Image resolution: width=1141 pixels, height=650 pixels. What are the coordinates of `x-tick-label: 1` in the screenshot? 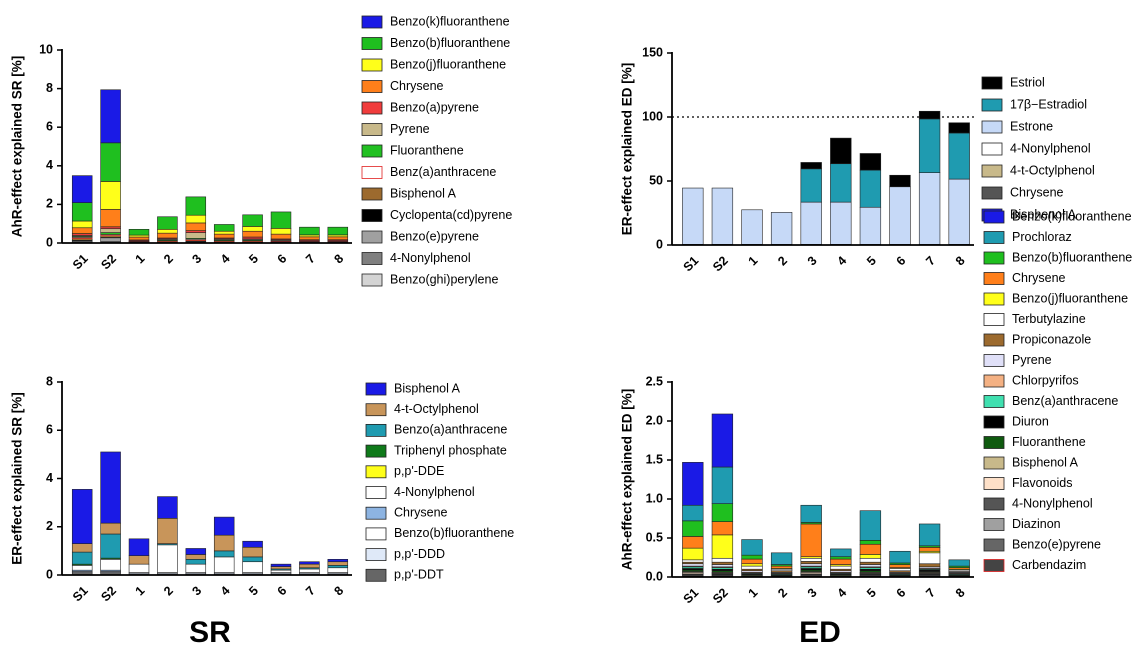 It's located at (753, 261).